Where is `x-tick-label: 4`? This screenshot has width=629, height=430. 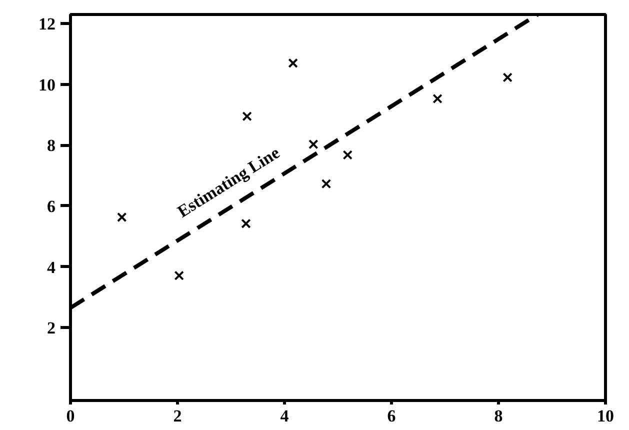
x-tick-label: 4 is located at coordinates (285, 416).